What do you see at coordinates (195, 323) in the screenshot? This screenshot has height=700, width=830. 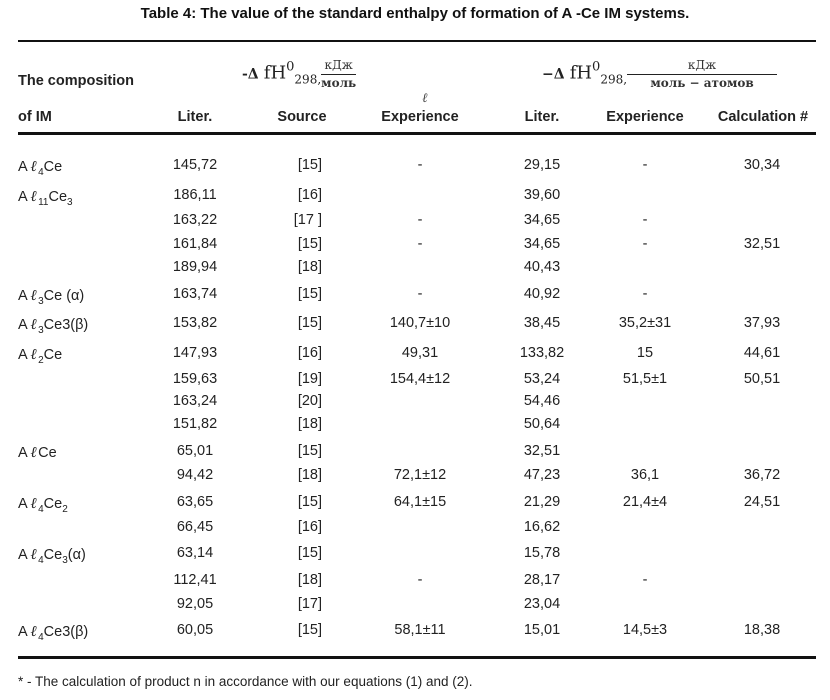 I see `liter-molar-cell: 153,82` at bounding box center [195, 323].